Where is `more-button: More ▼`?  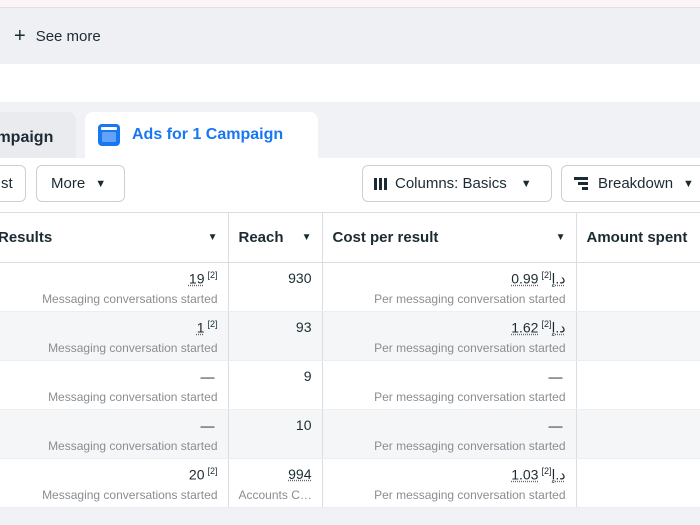 more-button: More ▼ is located at coordinates (80, 183).